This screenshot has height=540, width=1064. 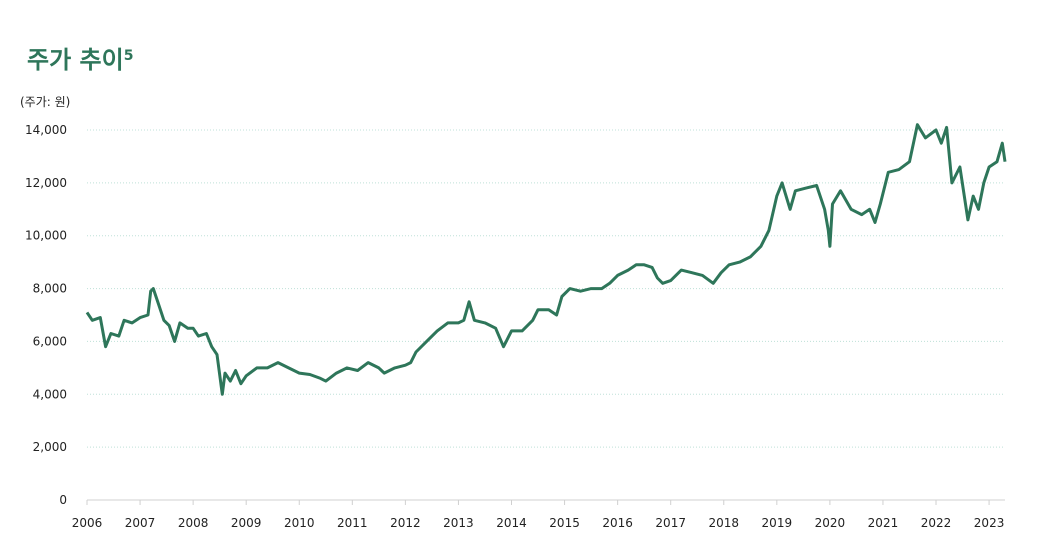 I want to click on x-tick-label: 2008, so click(x=193, y=523).